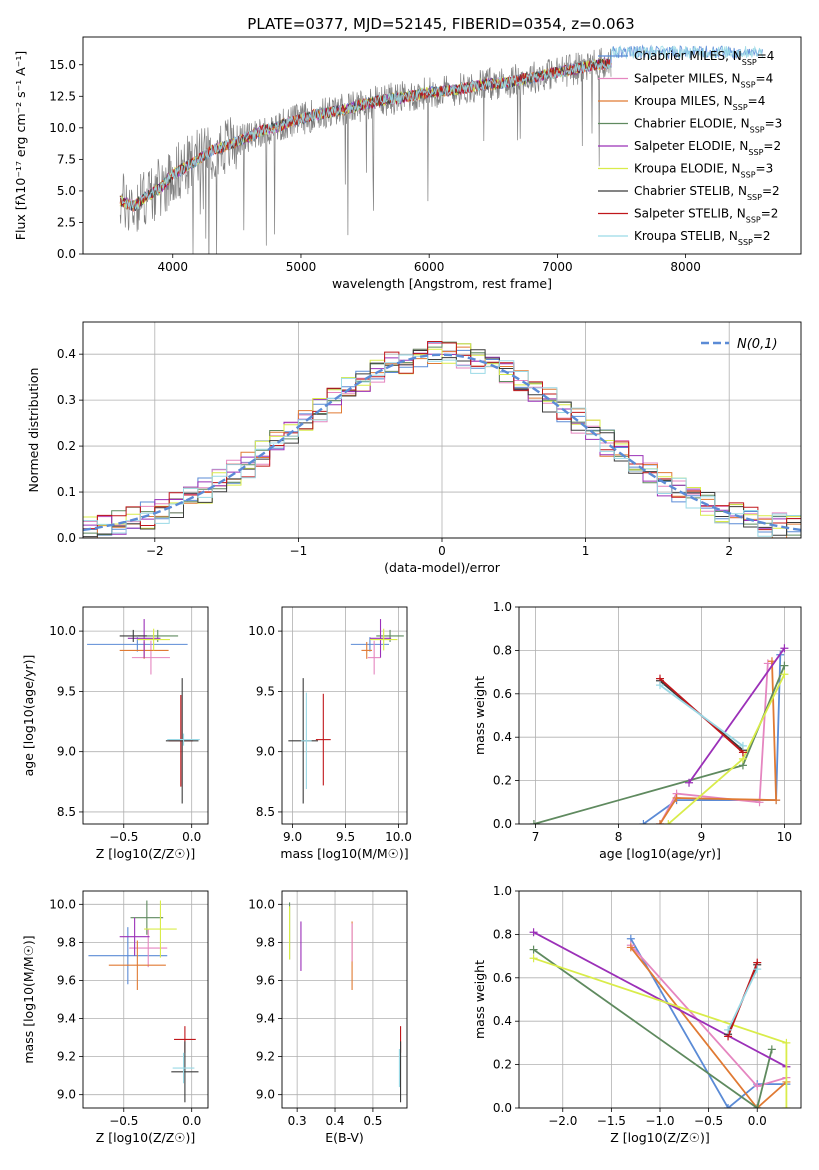 Image resolution: width=819 pixels, height=1170 pixels. I want to click on y-tick-label: 9.6, so click(66, 980).